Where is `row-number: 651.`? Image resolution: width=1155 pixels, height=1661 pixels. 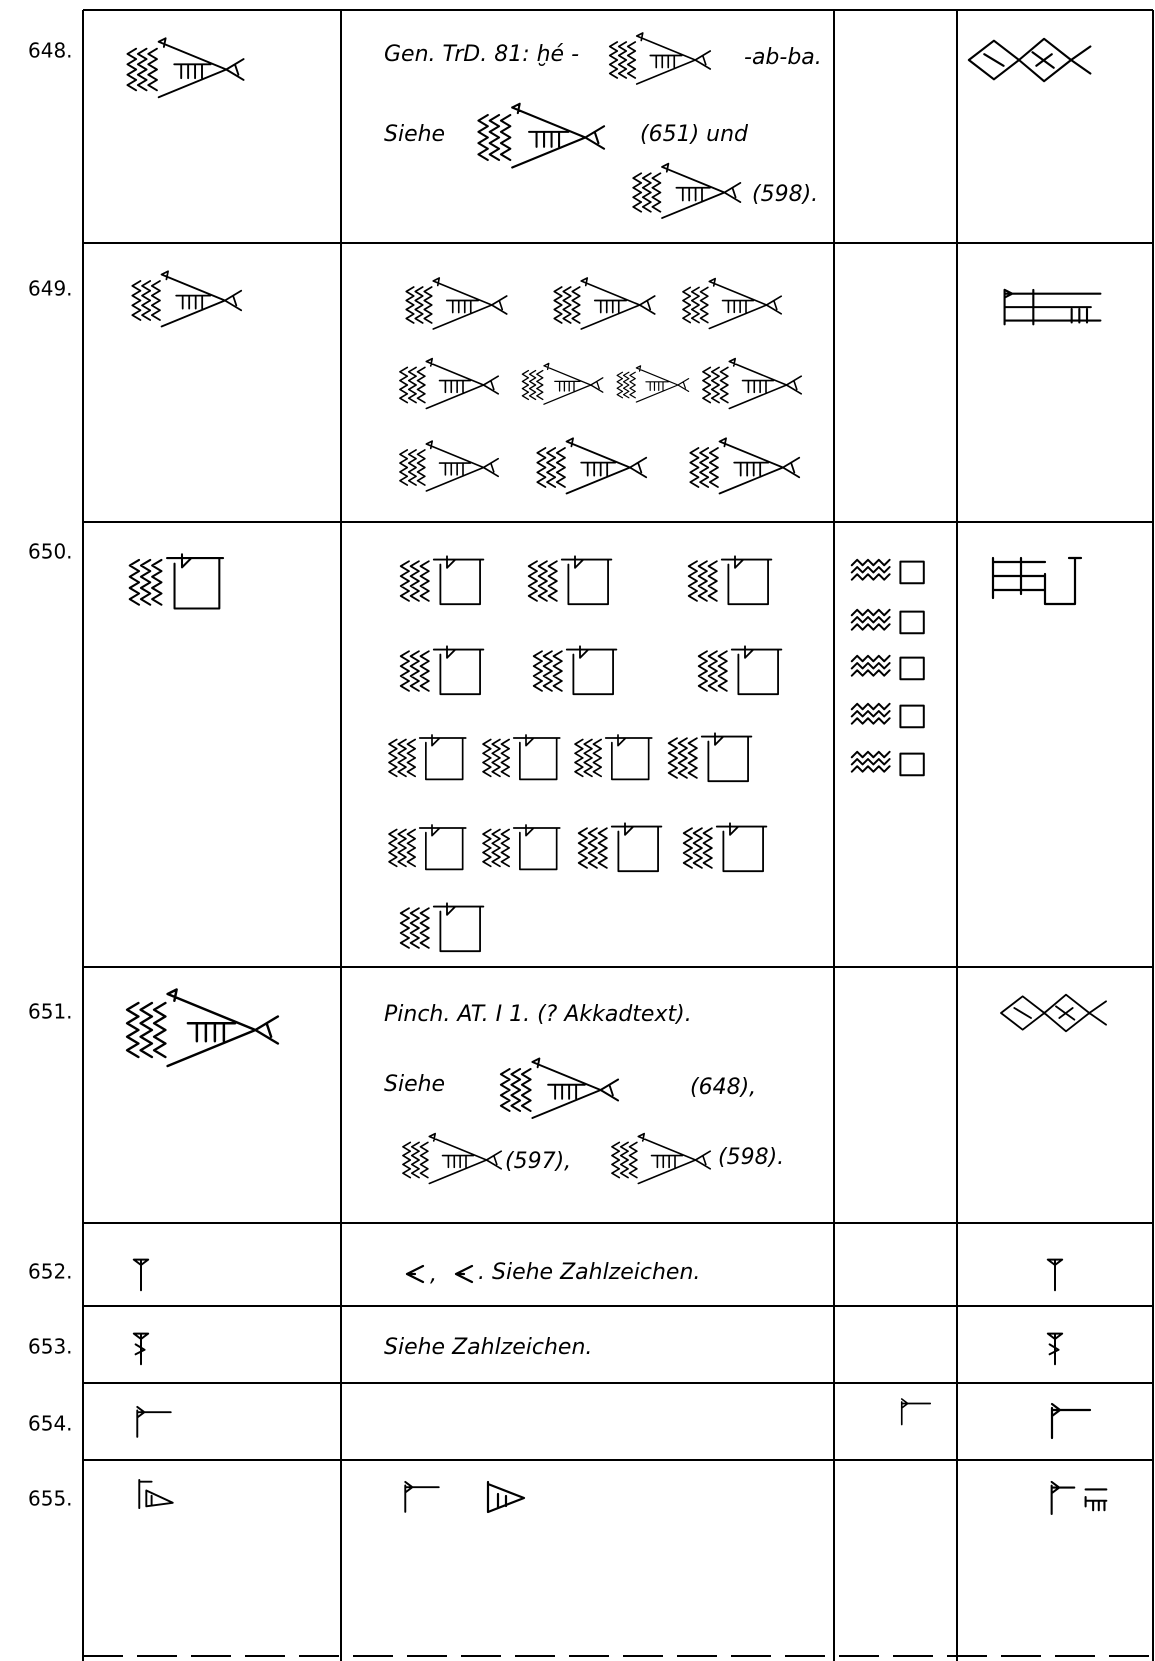 row-number: 651. is located at coordinates (50, 1012).